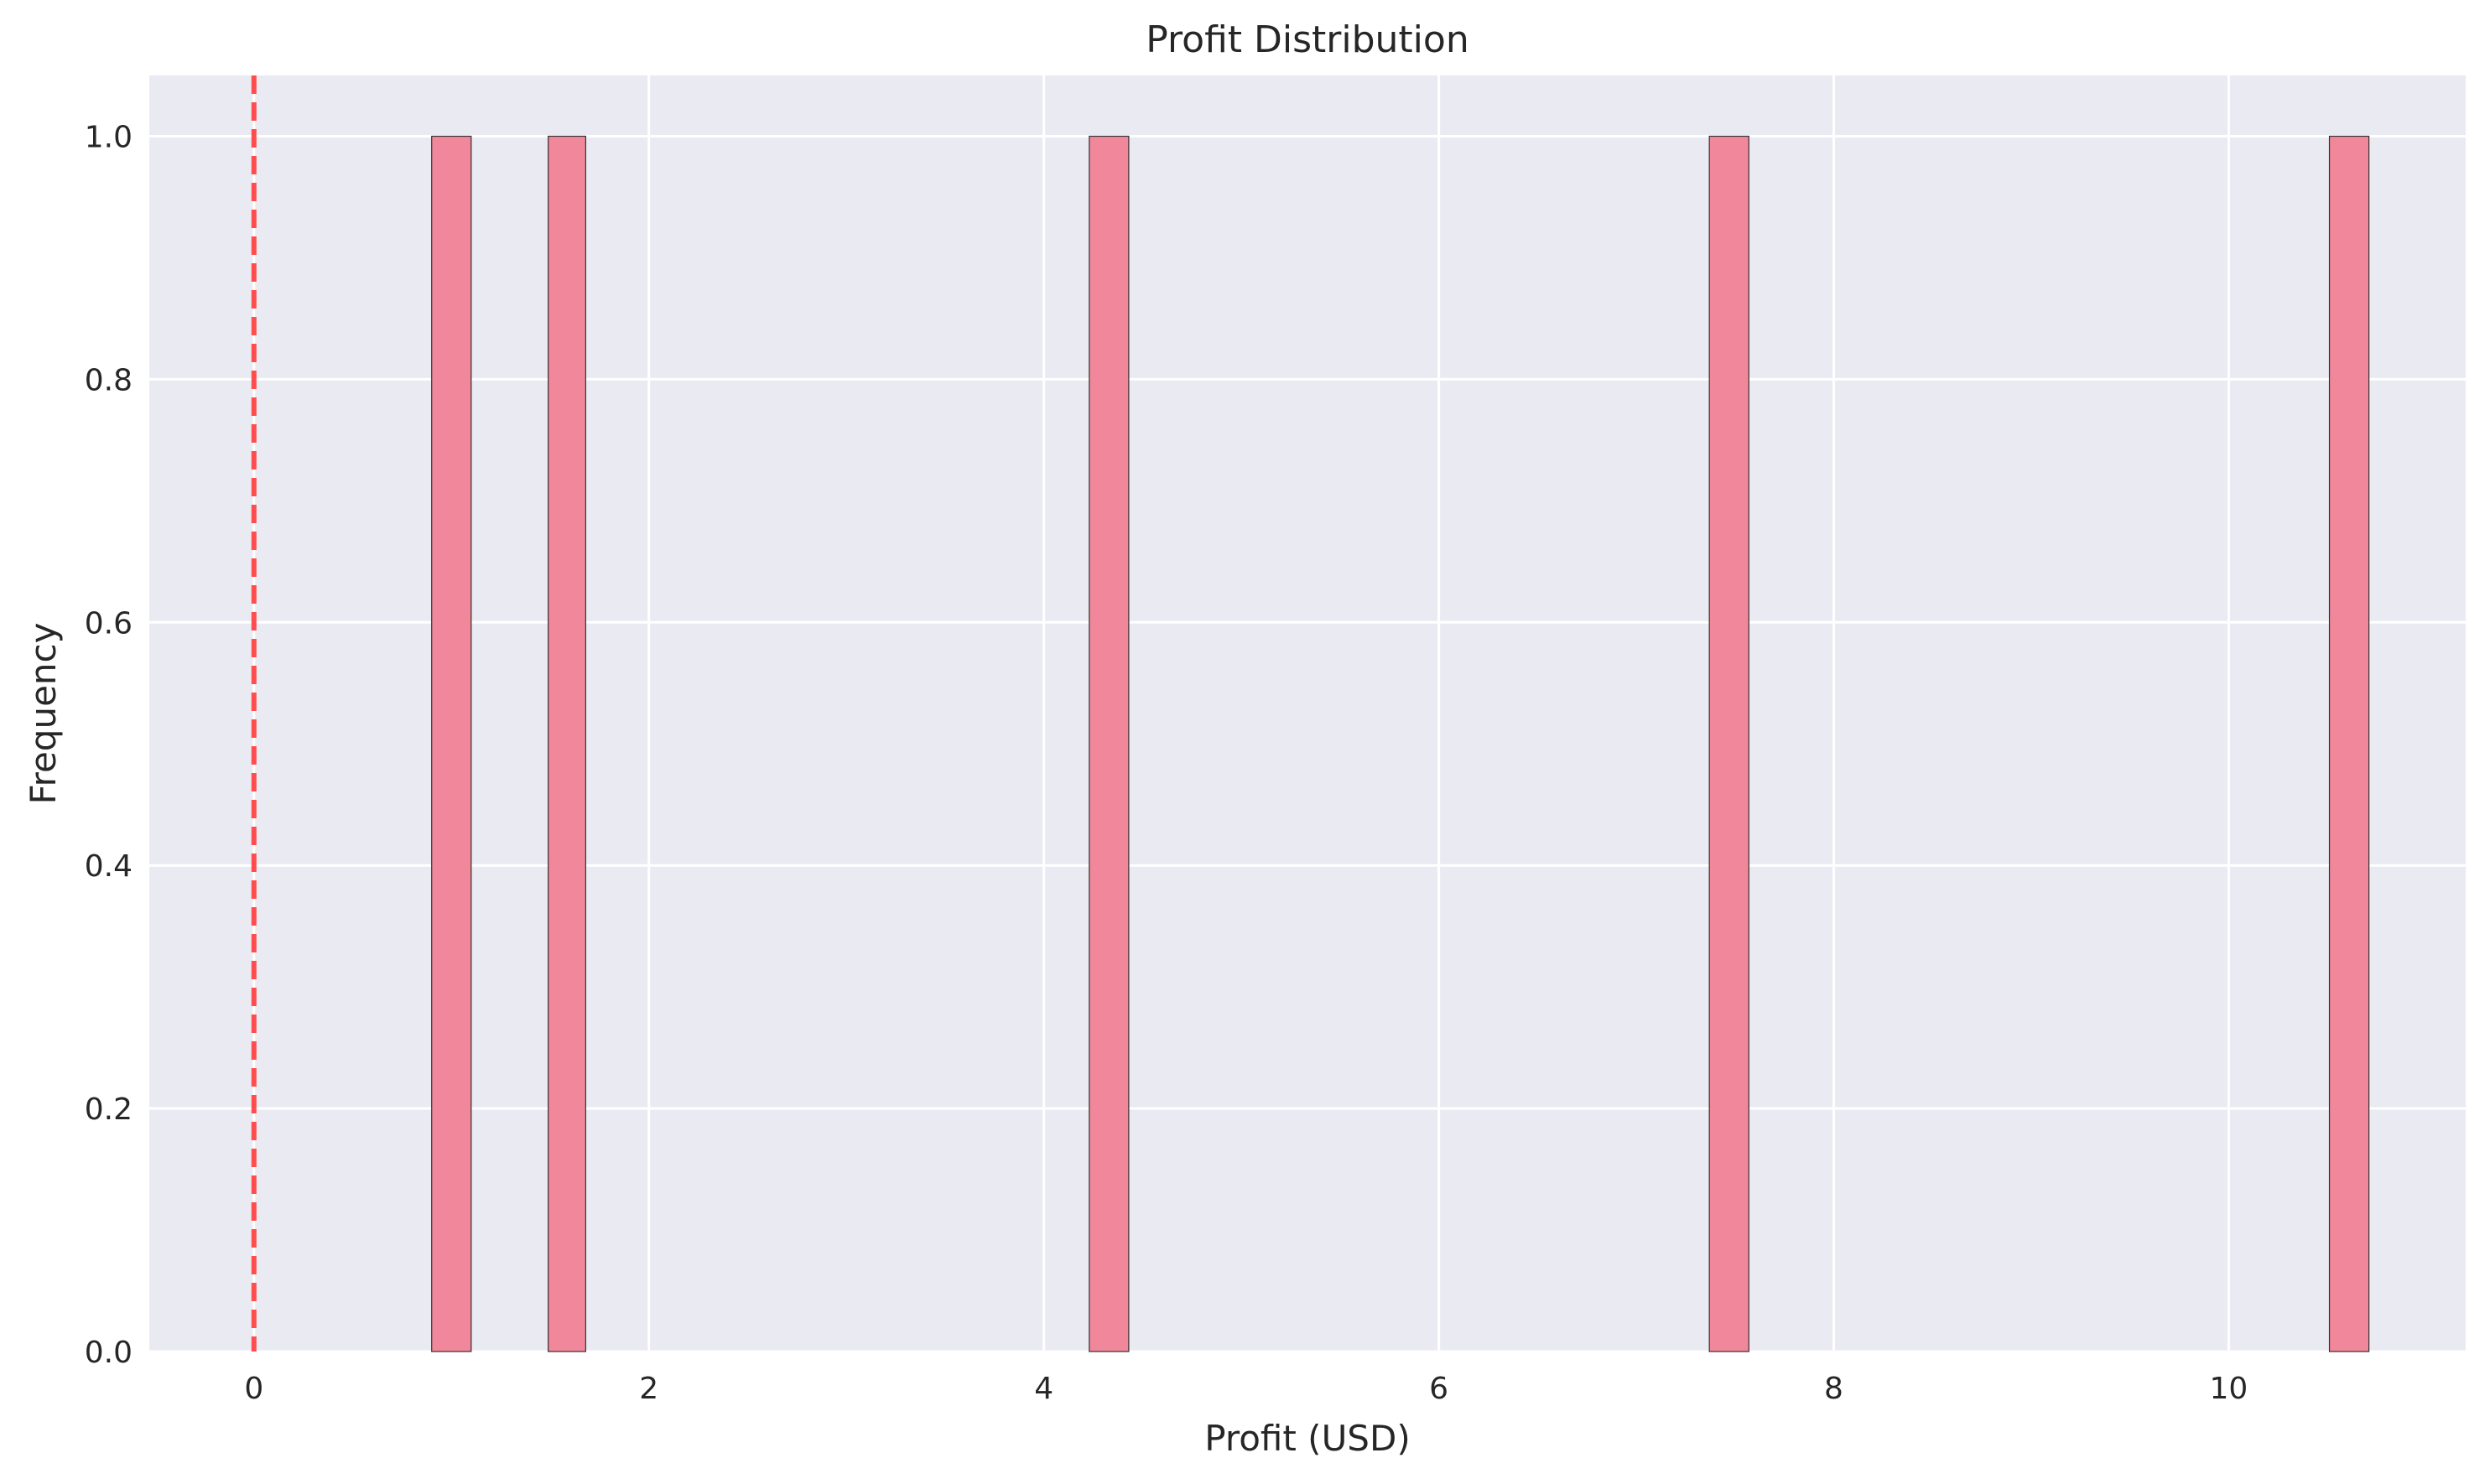 Image resolution: width=2490 pixels, height=1484 pixels. What do you see at coordinates (109, 745) in the screenshot?
I see `y-tick-labels: 0.0 0.2 0.4 0.6 0.8 1.0` at bounding box center [109, 745].